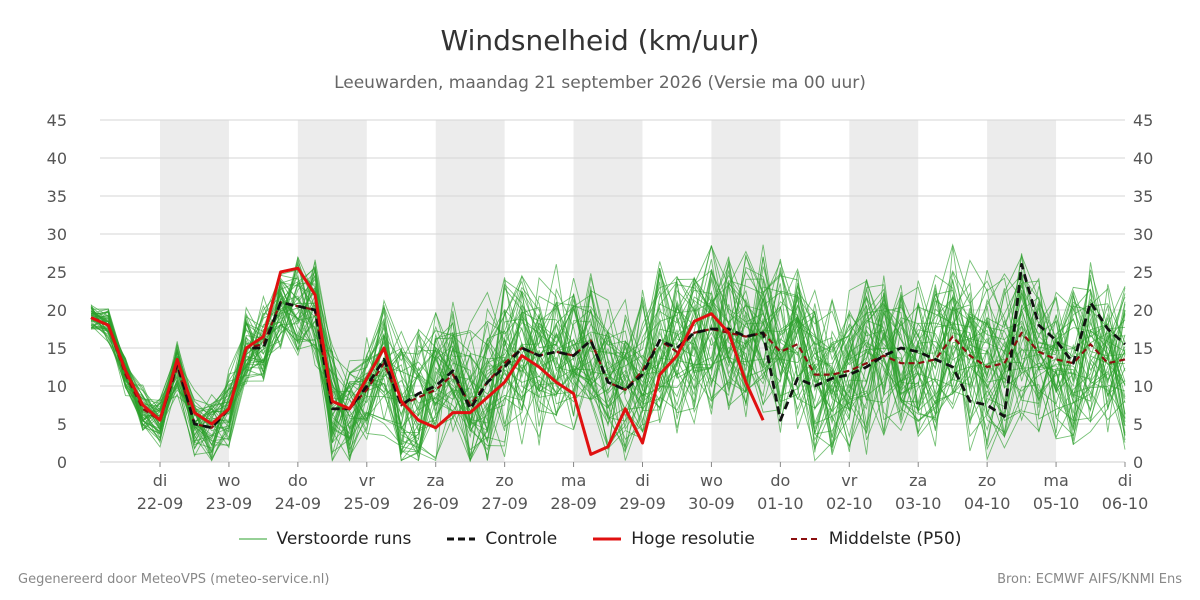 The image size is (1200, 600). I want to click on y-tick-label-right: 30, so click(1143, 234).